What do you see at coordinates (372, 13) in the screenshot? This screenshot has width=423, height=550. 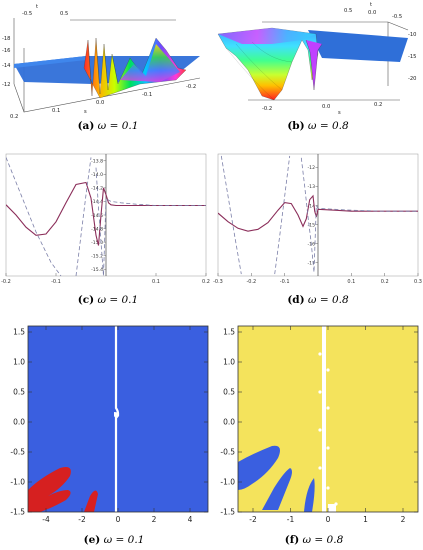 I see `t-tick-b: 0.0` at bounding box center [372, 13].